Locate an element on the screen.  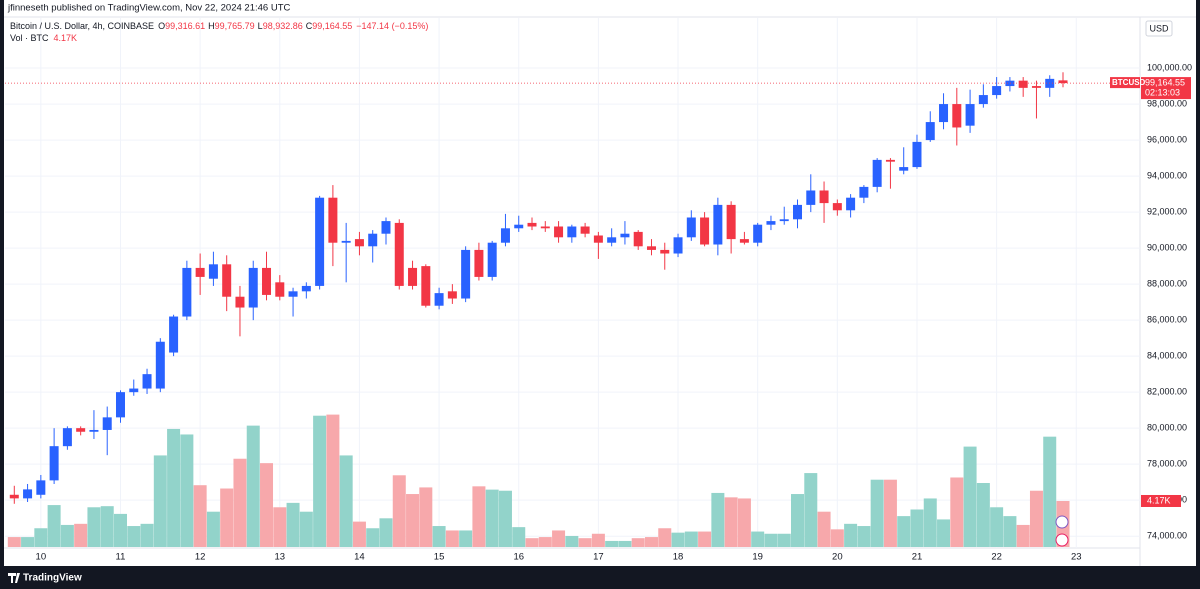
y-tick-label: 80,000.00 is located at coordinates (1167, 428).